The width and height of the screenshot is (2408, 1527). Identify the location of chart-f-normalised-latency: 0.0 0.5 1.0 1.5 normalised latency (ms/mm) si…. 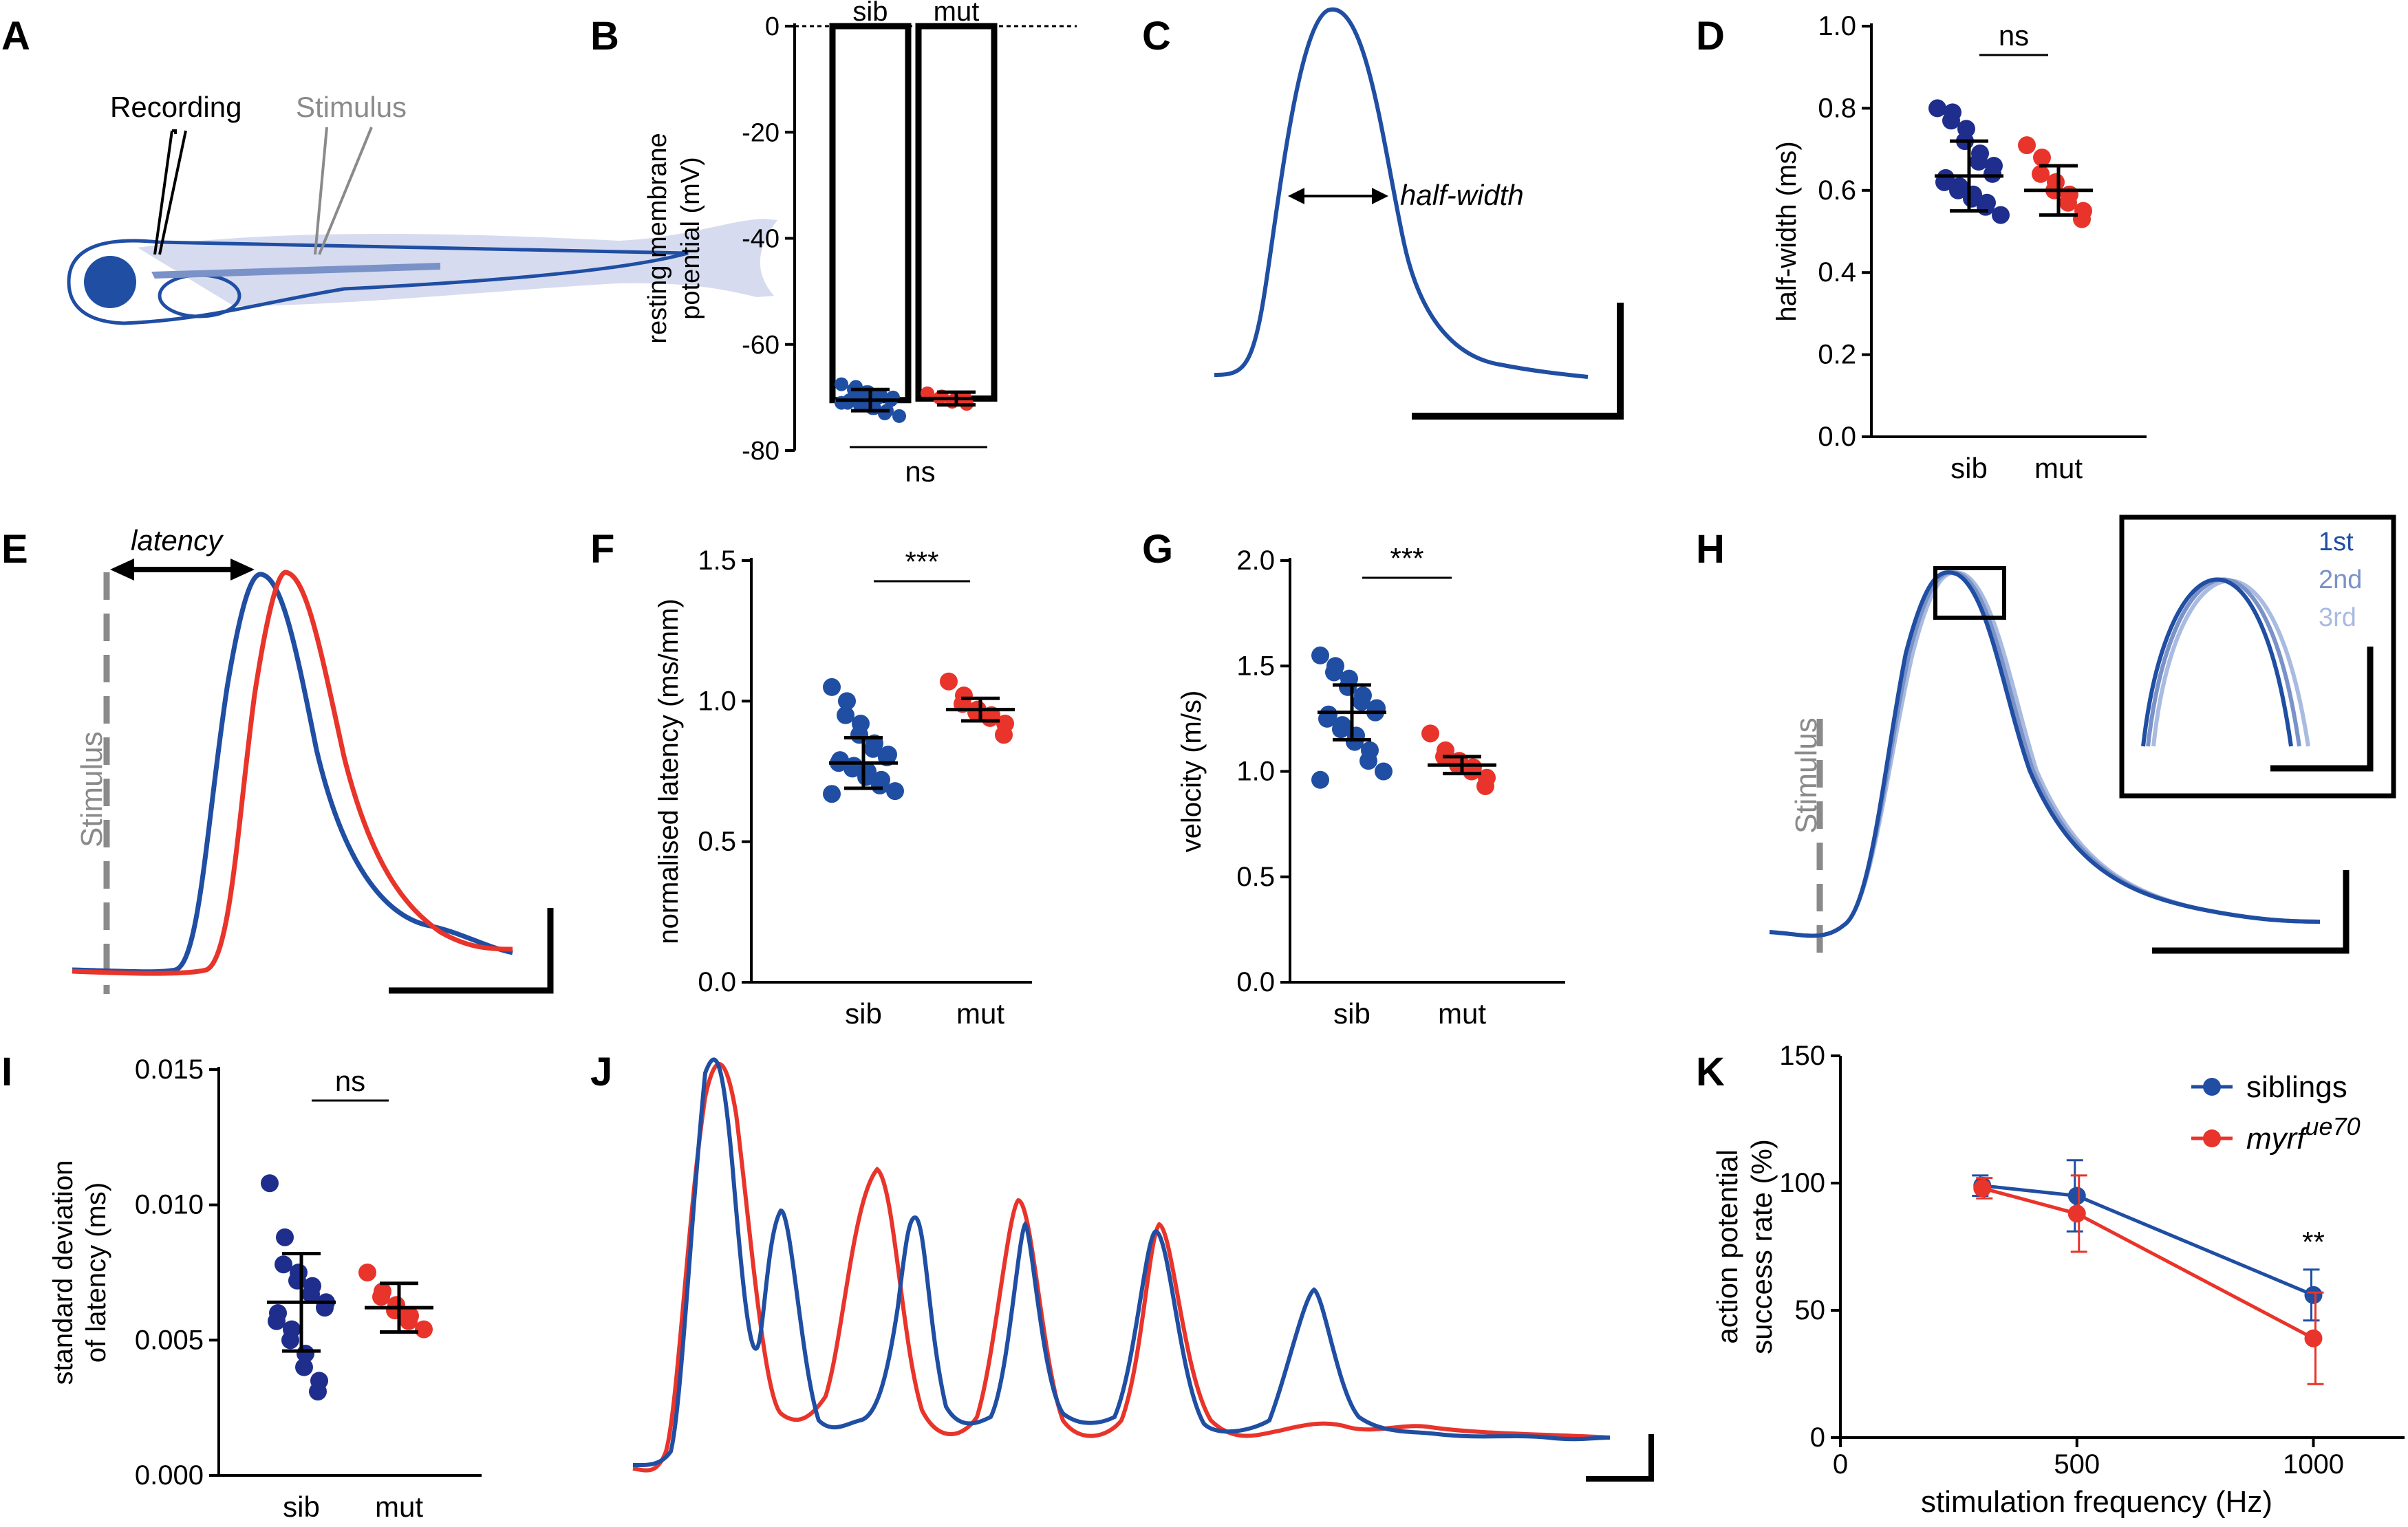
(843, 787).